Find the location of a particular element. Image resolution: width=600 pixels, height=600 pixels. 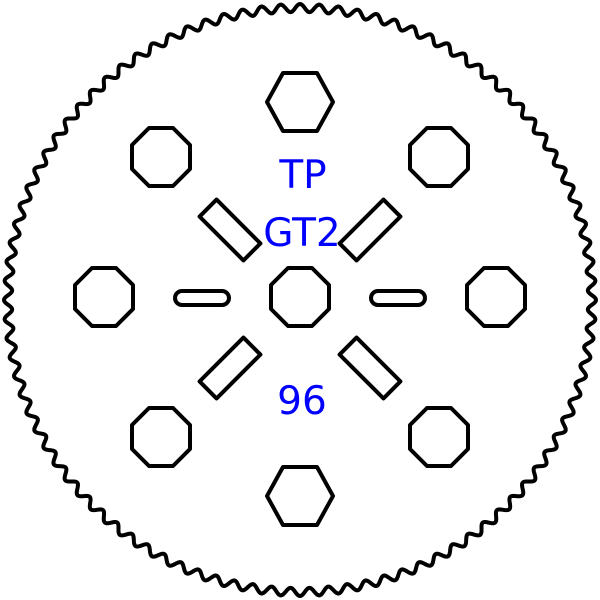

octagon-hole-right is located at coordinates (496, 297).